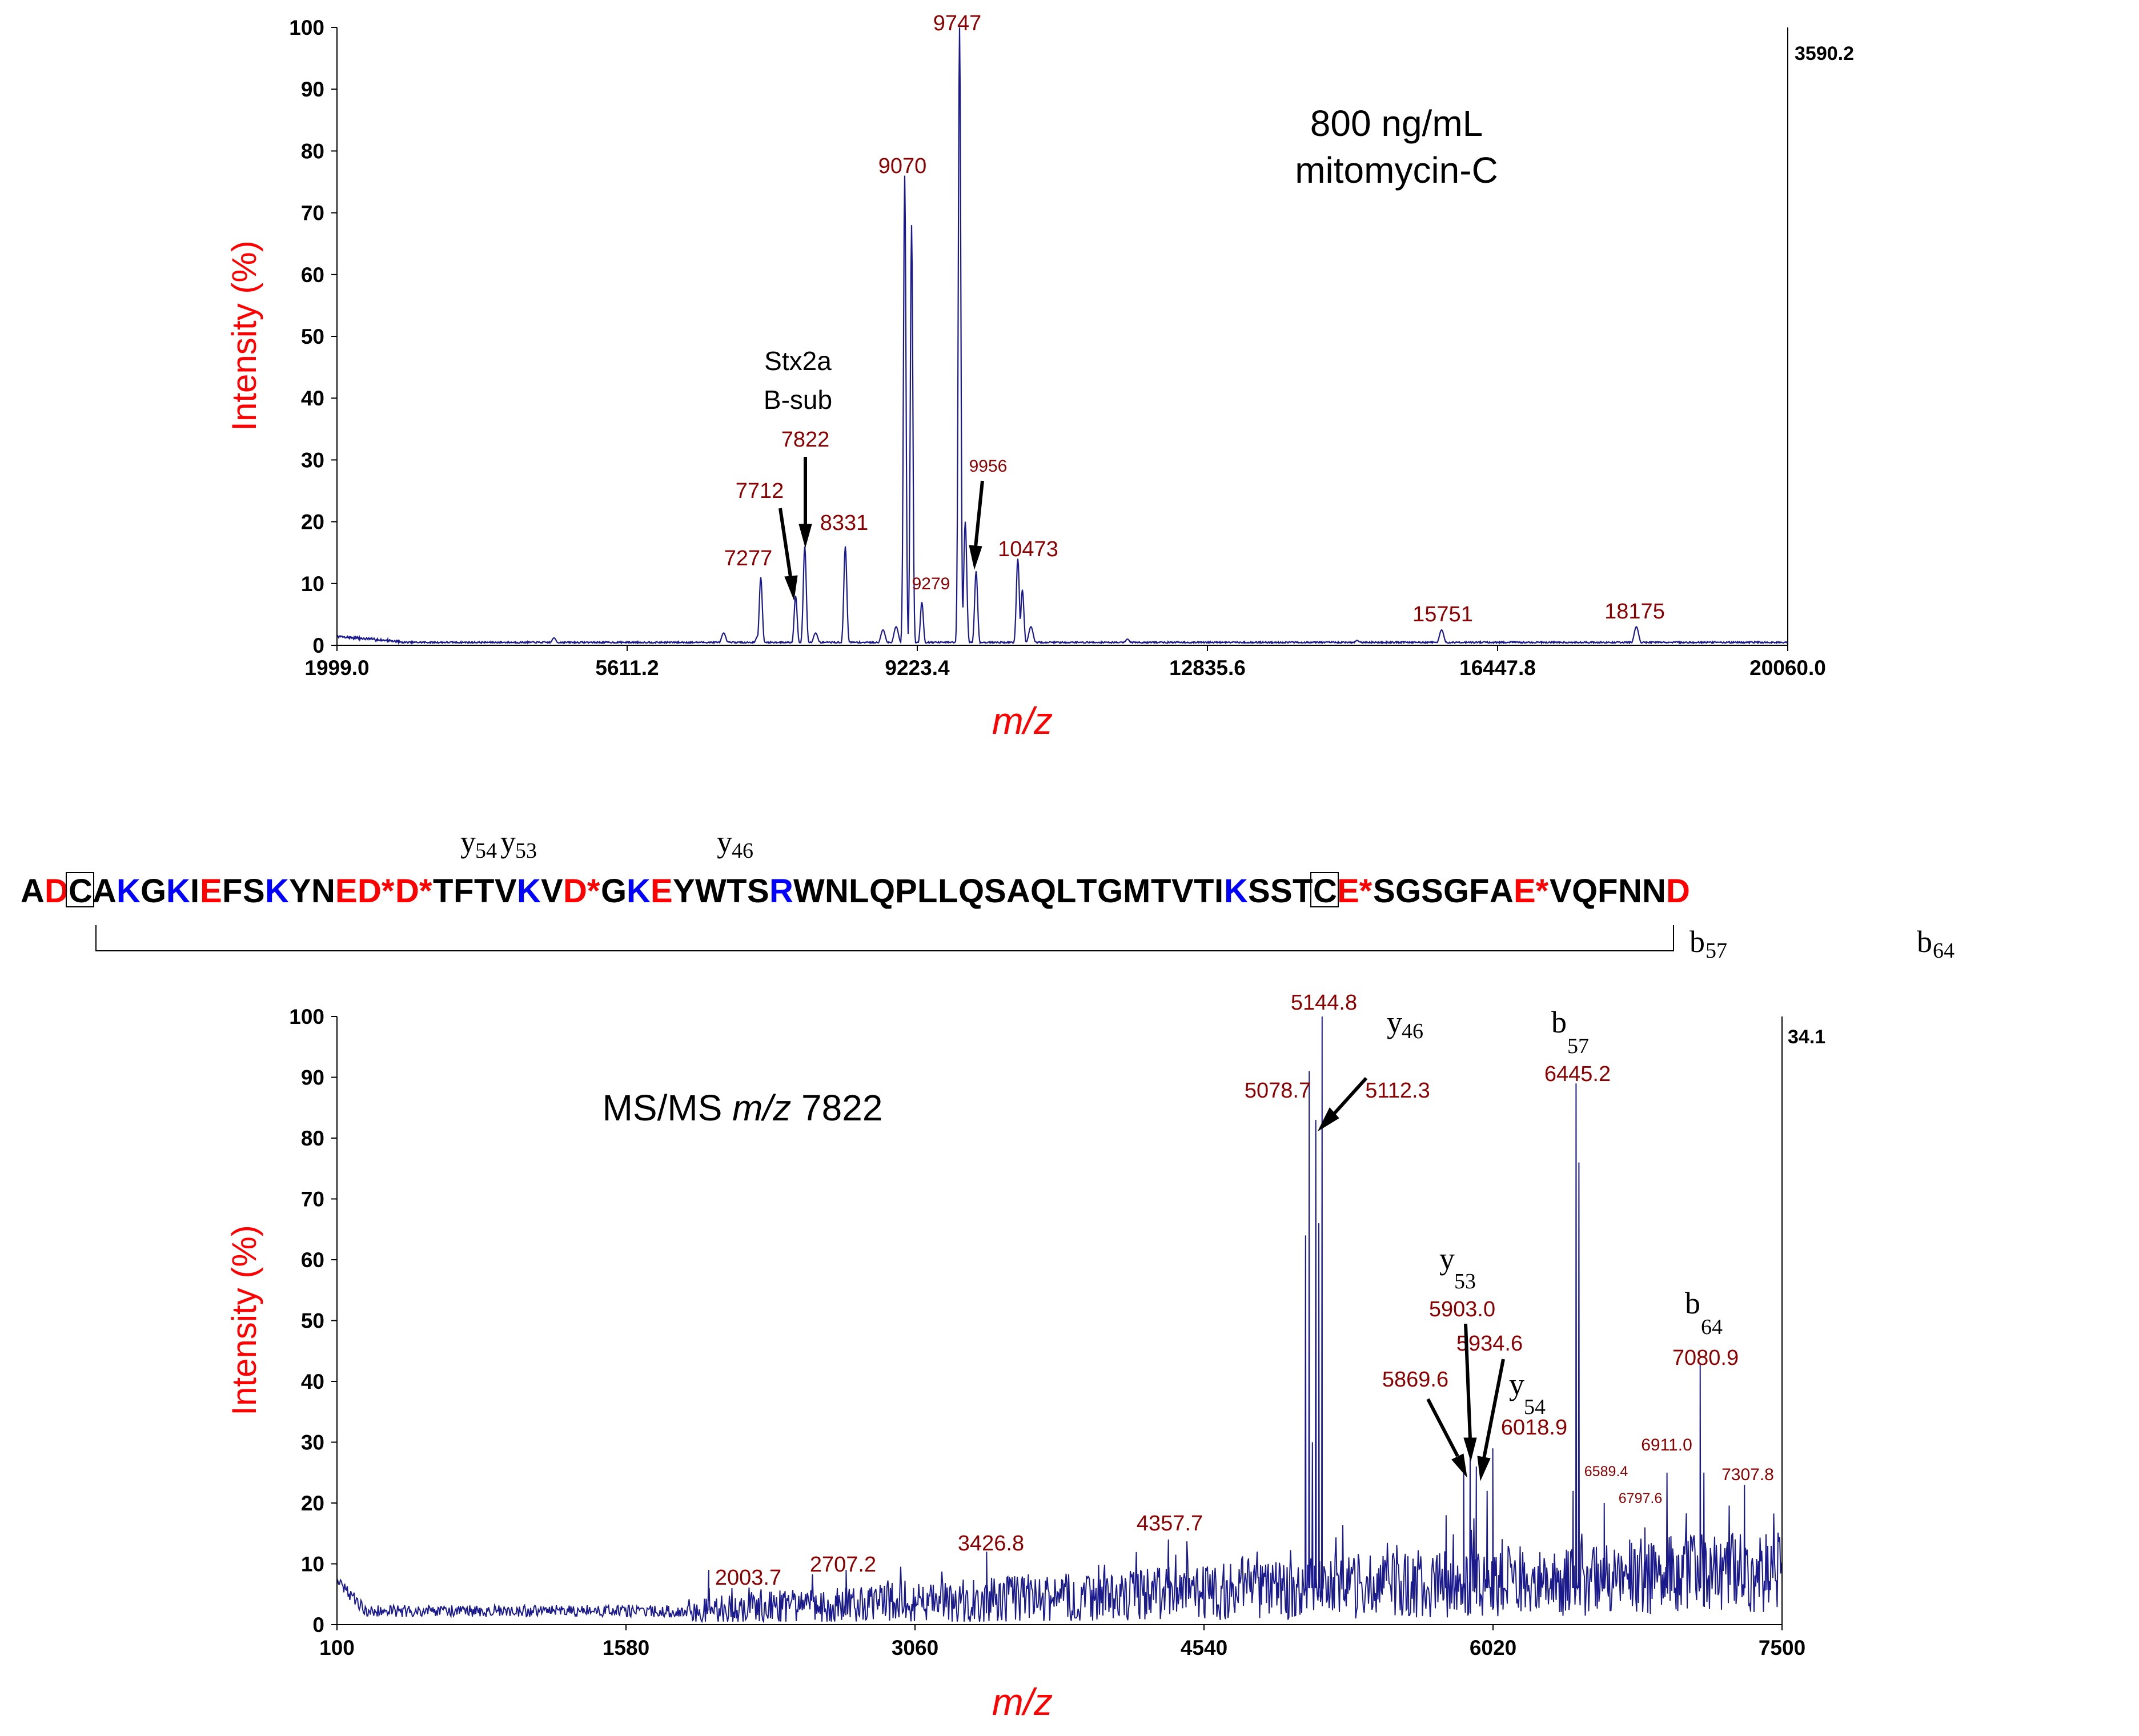 The image size is (2139, 1736). I want to click on top-x-tick-label: 5611.2, so click(627, 668).